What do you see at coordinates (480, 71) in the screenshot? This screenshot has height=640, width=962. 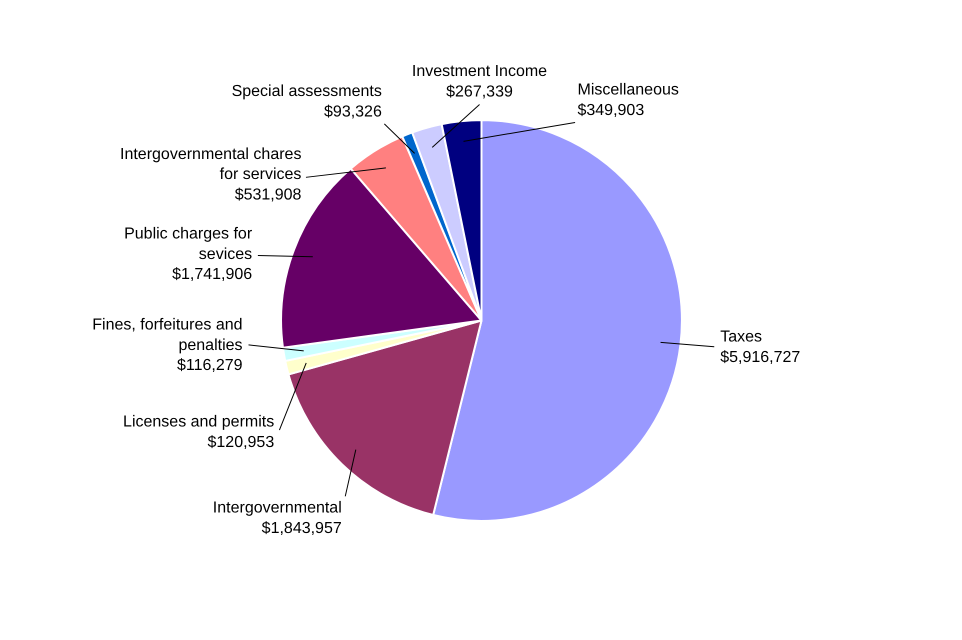 I see `slice-label: Investment Income` at bounding box center [480, 71].